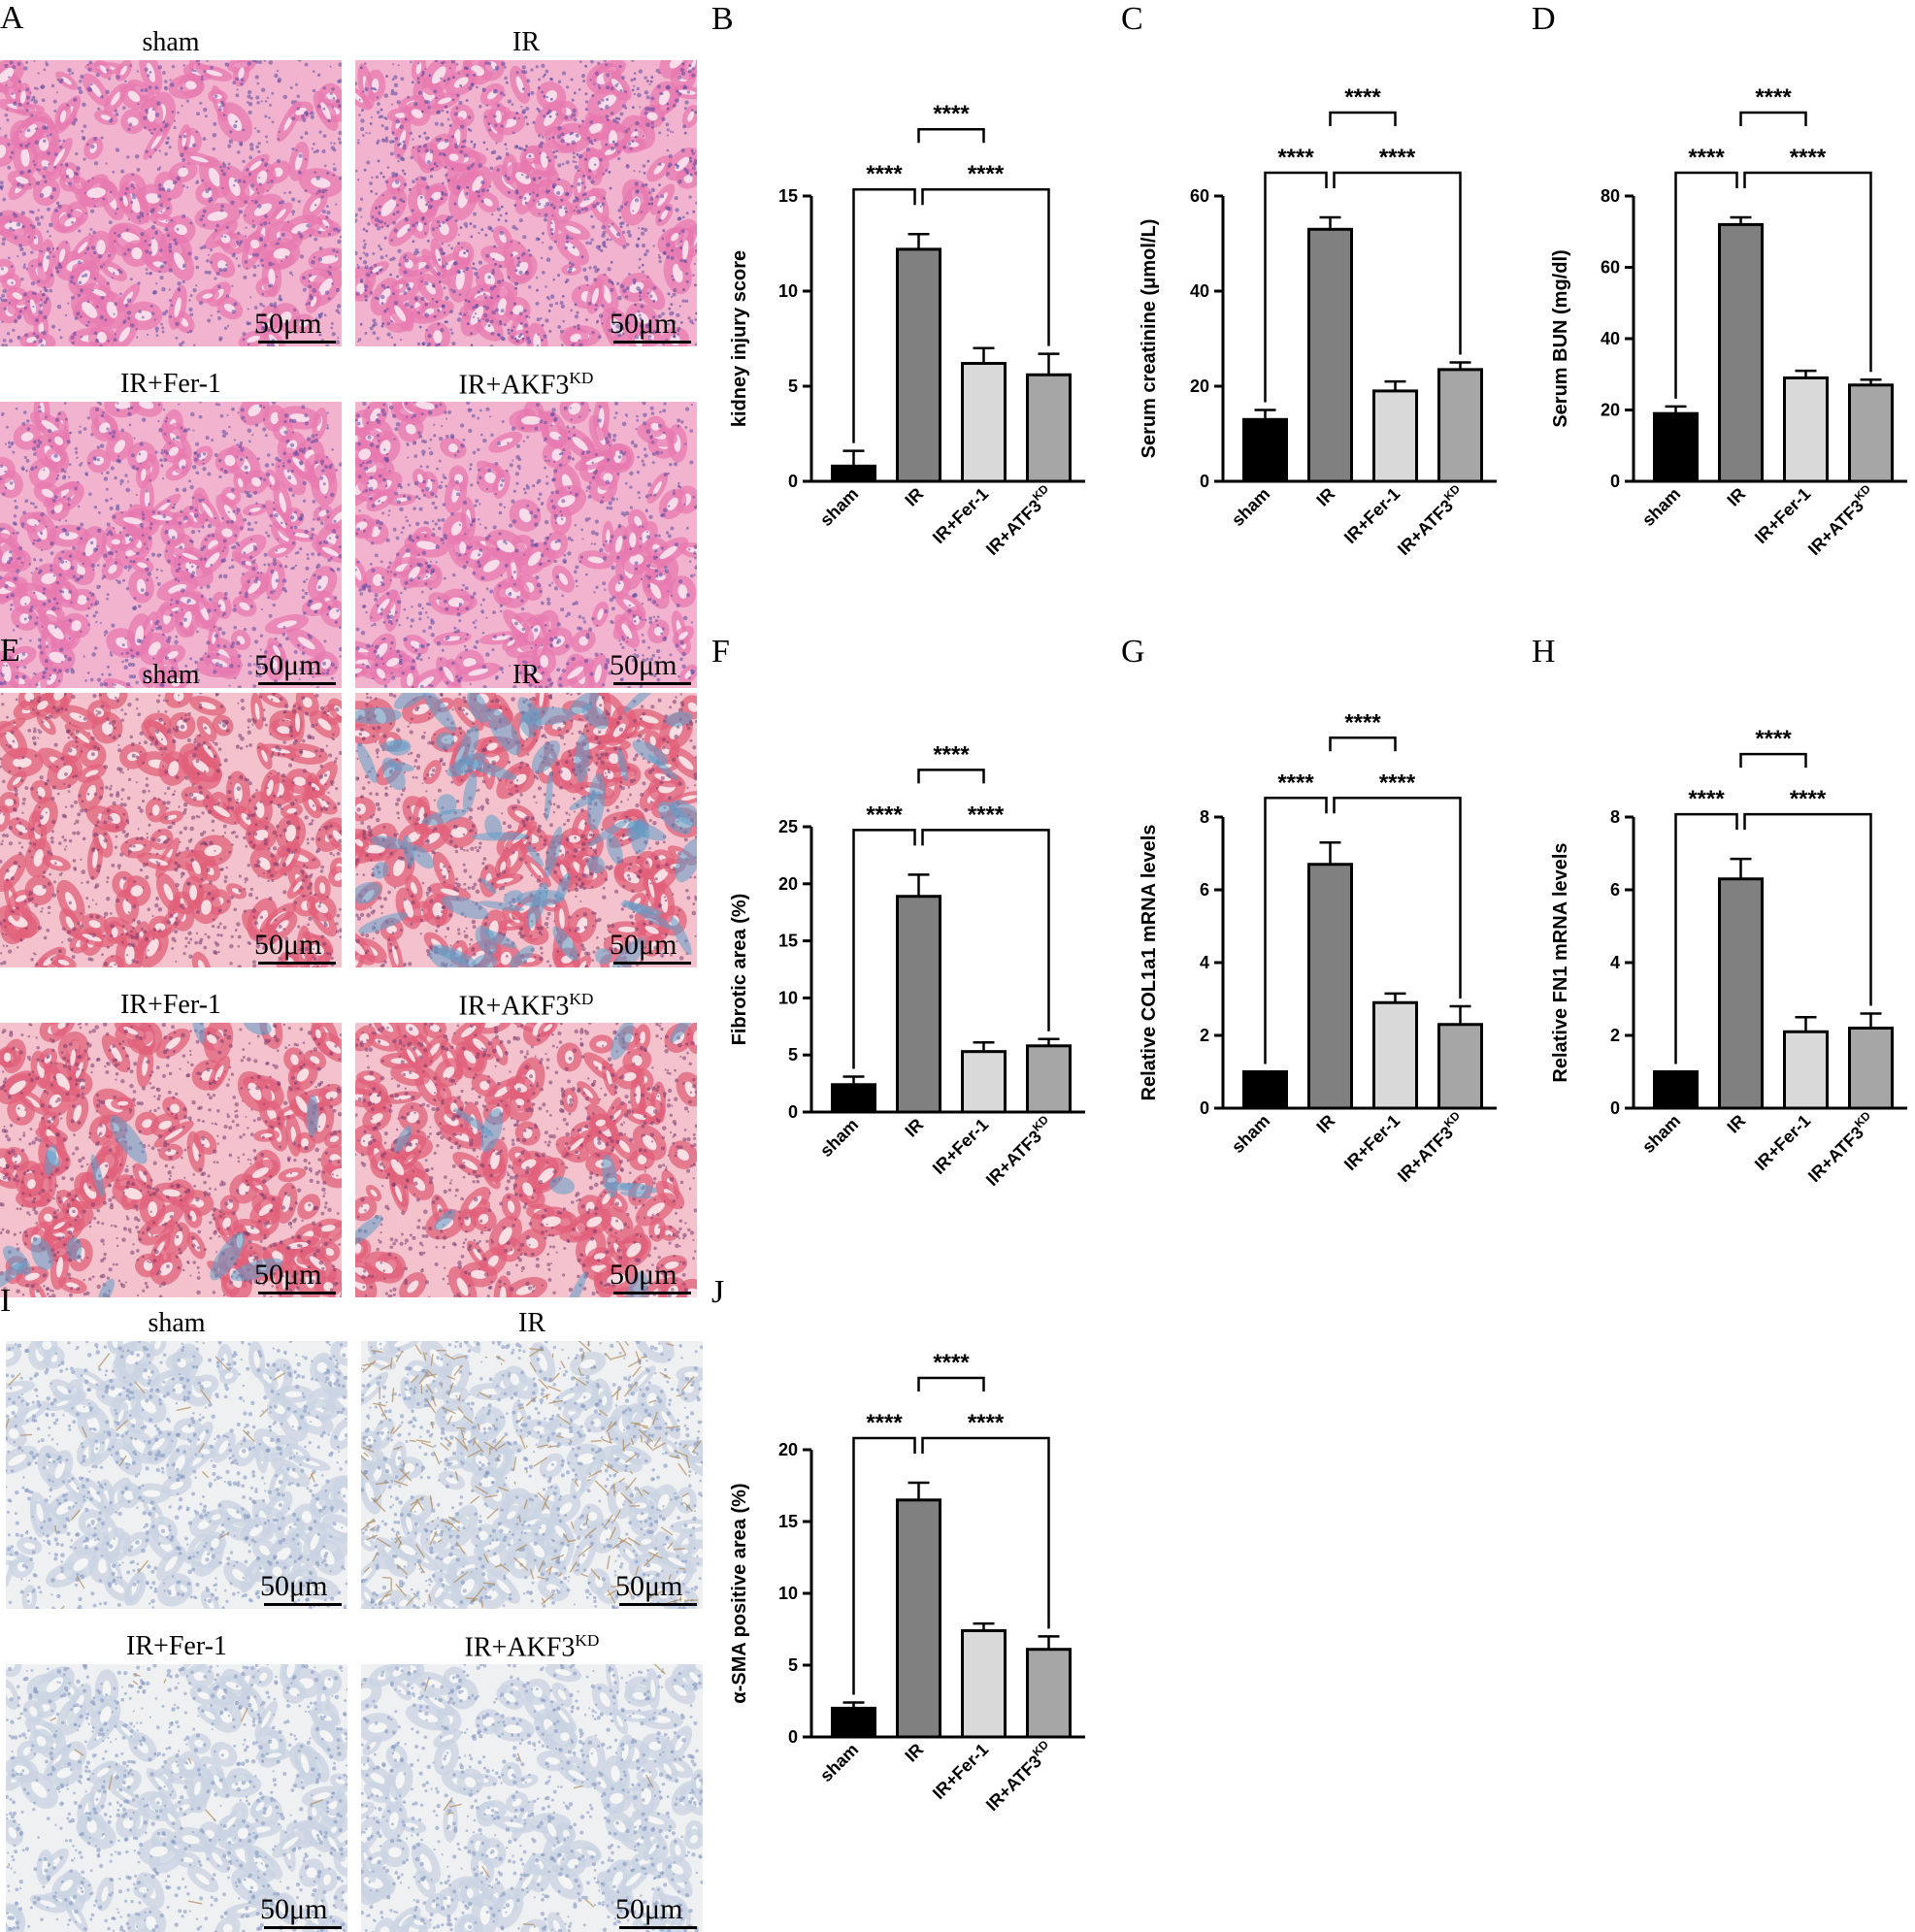 The height and width of the screenshot is (1932, 1915). What do you see at coordinates (740, 338) in the screenshot?
I see `y-axis-label: kidney injury score` at bounding box center [740, 338].